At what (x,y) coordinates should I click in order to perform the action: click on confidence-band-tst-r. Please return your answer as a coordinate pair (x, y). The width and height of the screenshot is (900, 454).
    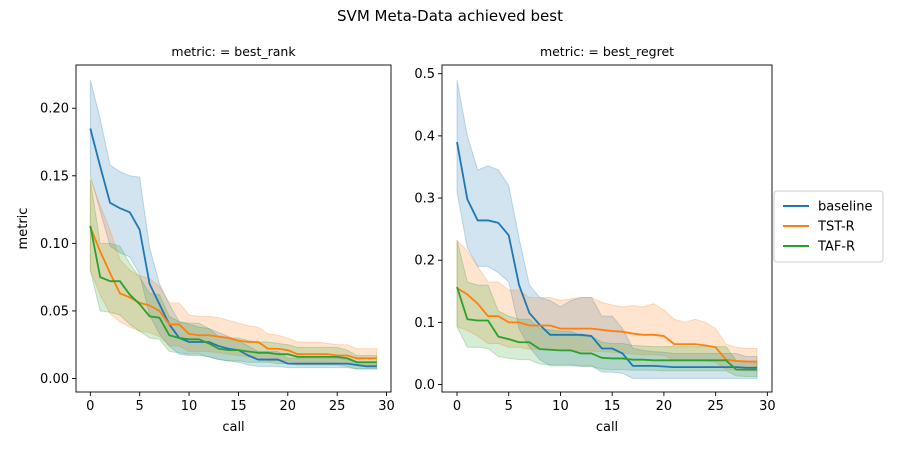
    Looking at the image, I should click on (233, 272).